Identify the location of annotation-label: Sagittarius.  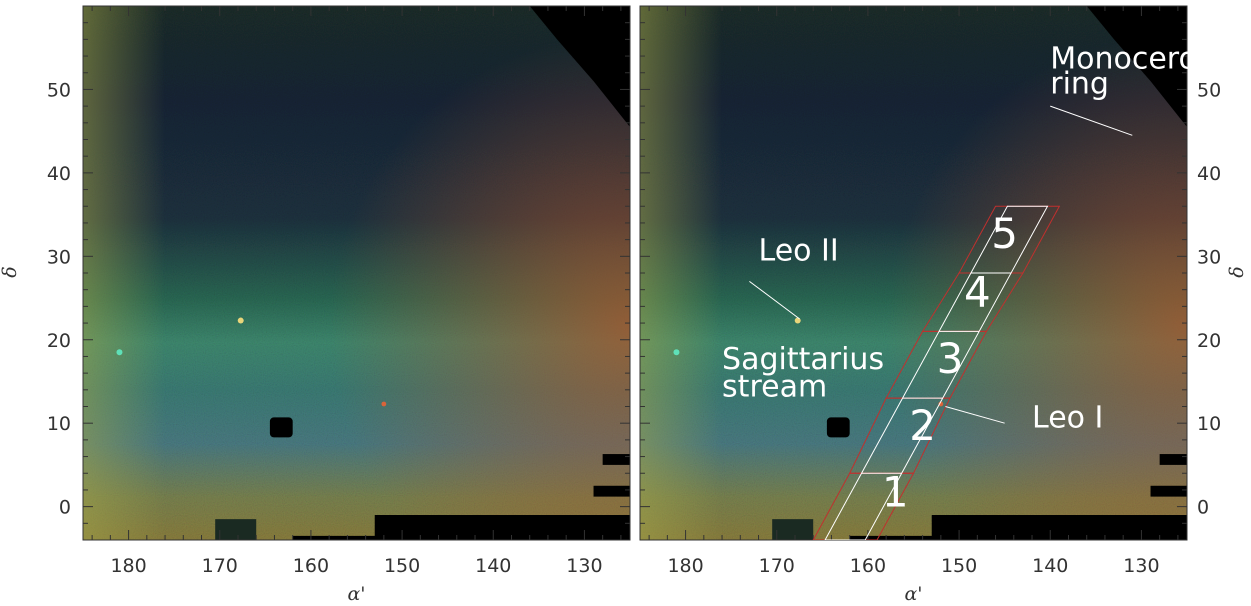
(803, 359).